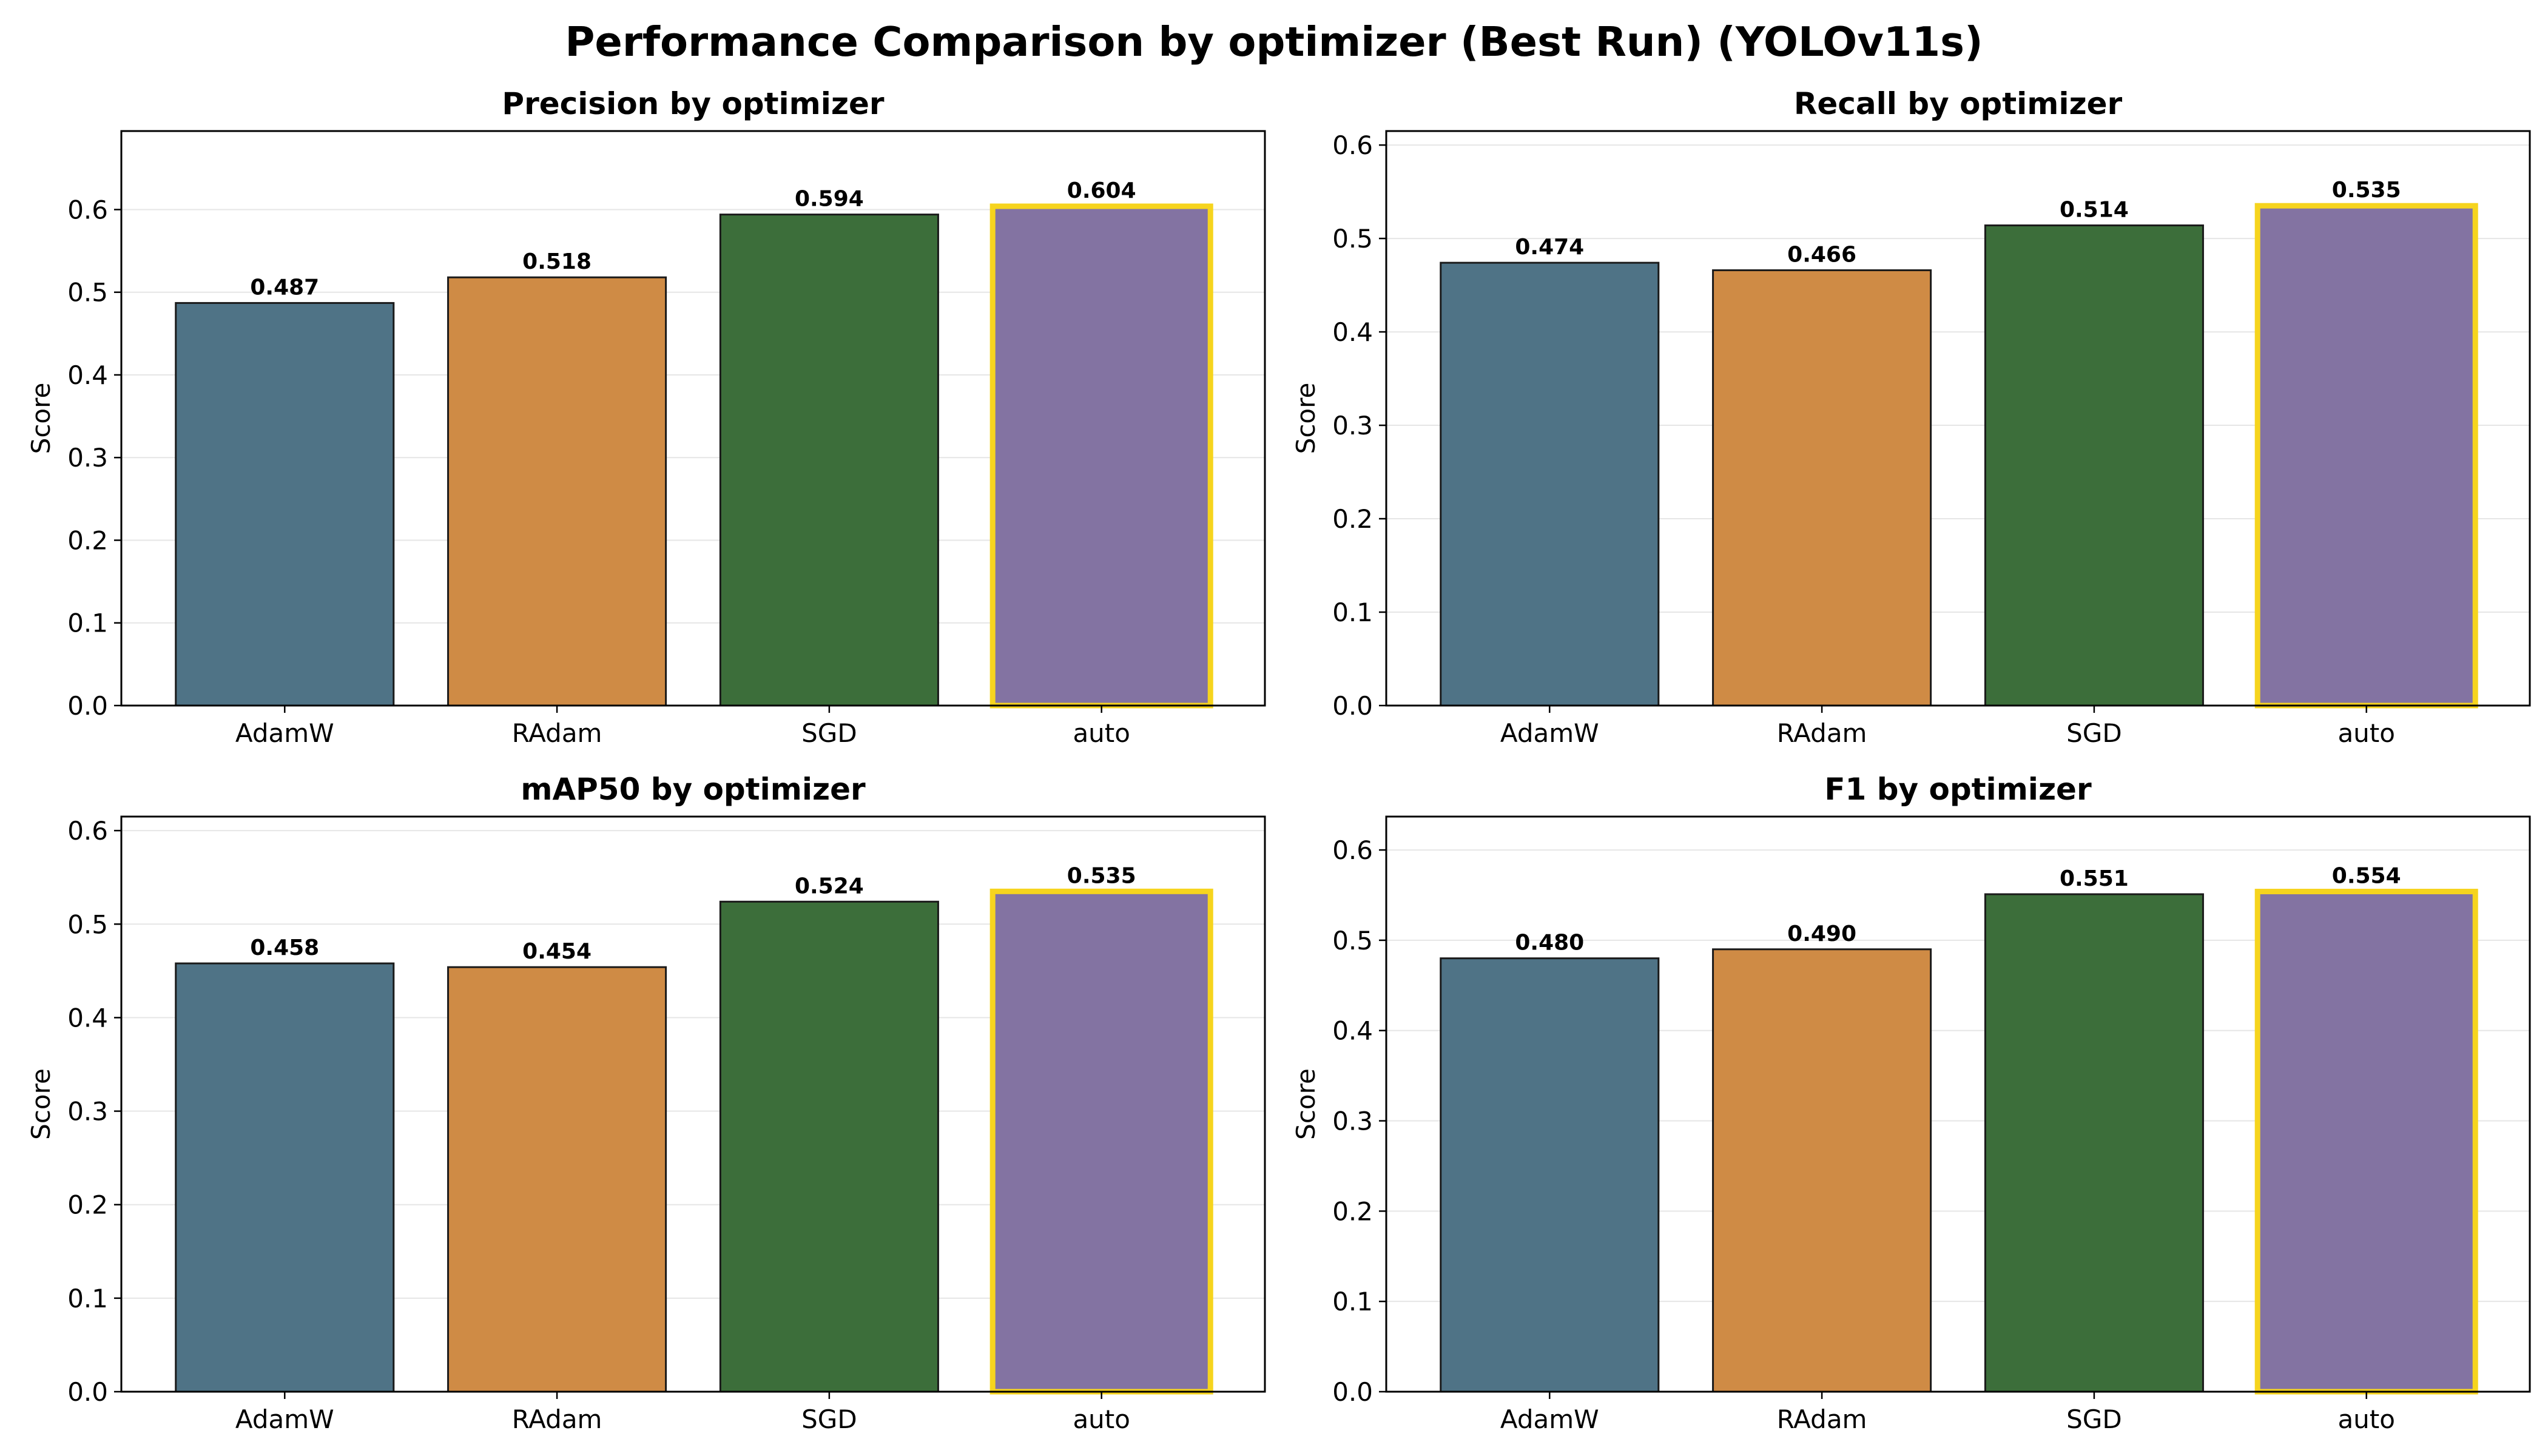 Image resolution: width=2548 pixels, height=1456 pixels. I want to click on value-label: 0.487, so click(284, 287).